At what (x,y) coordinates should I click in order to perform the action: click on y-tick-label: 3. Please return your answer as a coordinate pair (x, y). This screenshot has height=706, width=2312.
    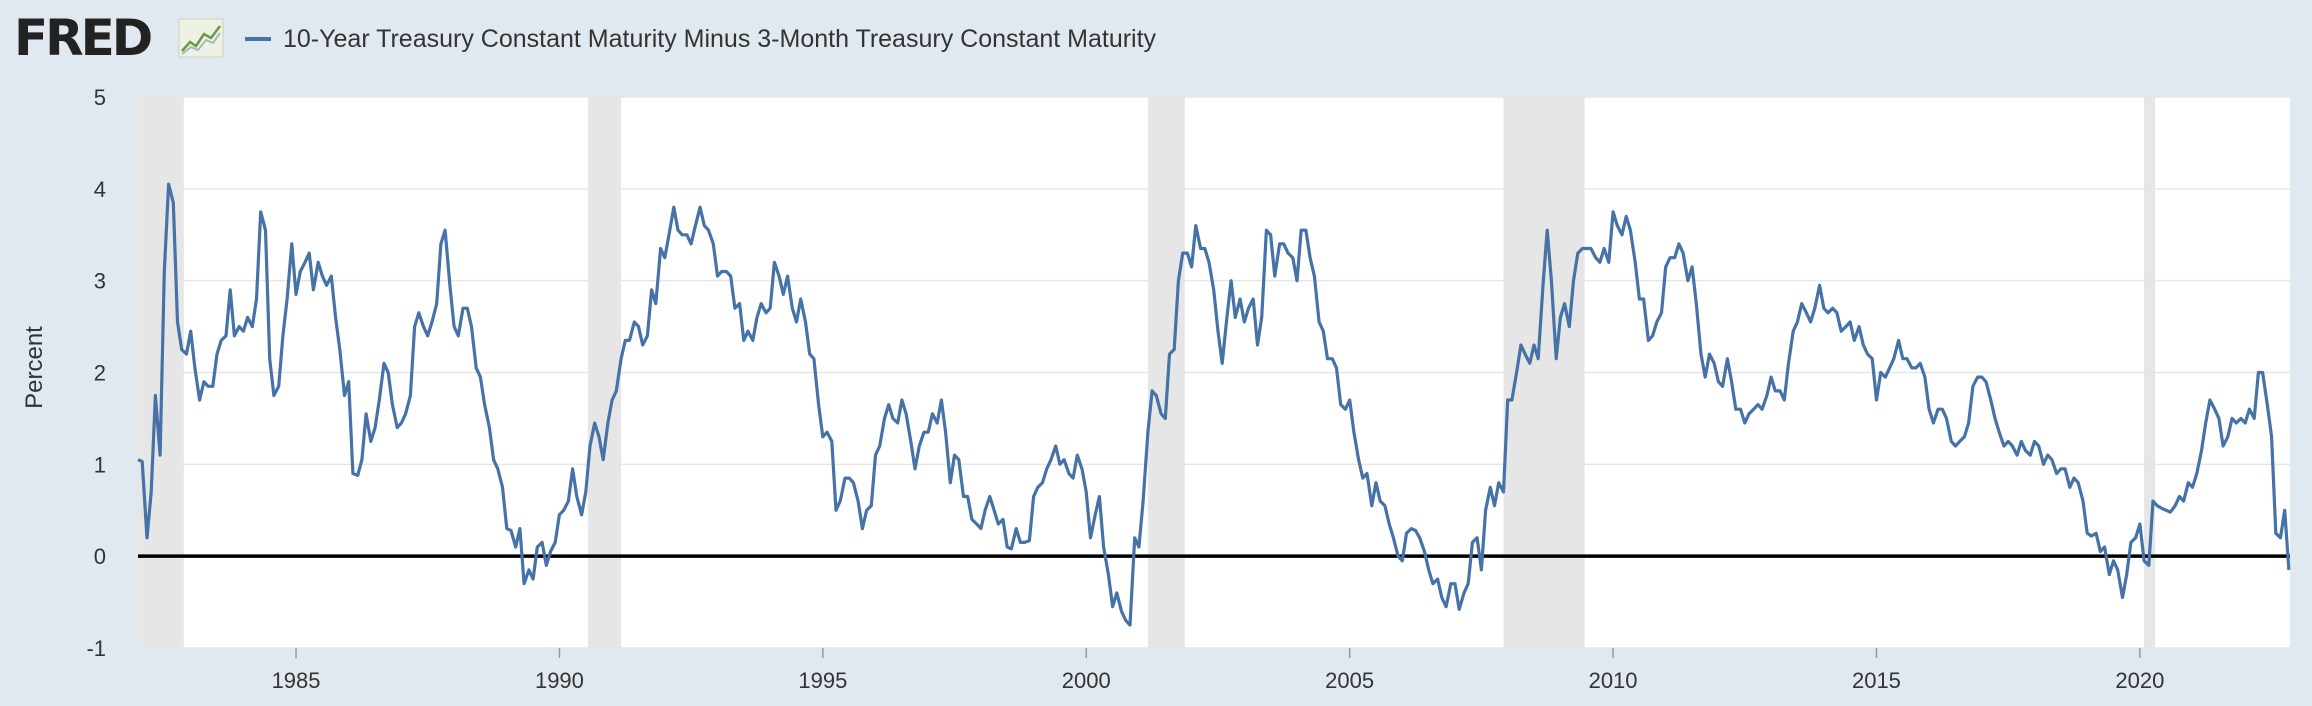
    Looking at the image, I should click on (100, 281).